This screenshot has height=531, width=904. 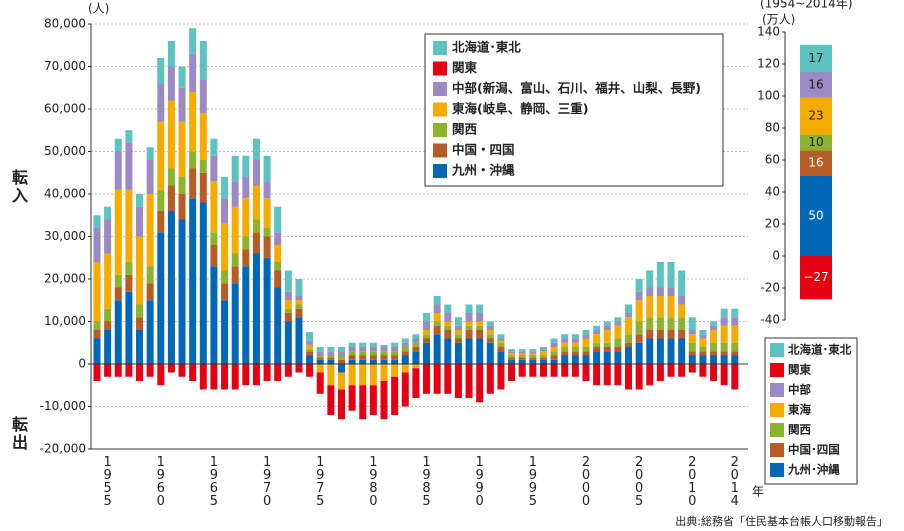 I want to click on y-tick-label: -20,000, so click(x=63, y=449).